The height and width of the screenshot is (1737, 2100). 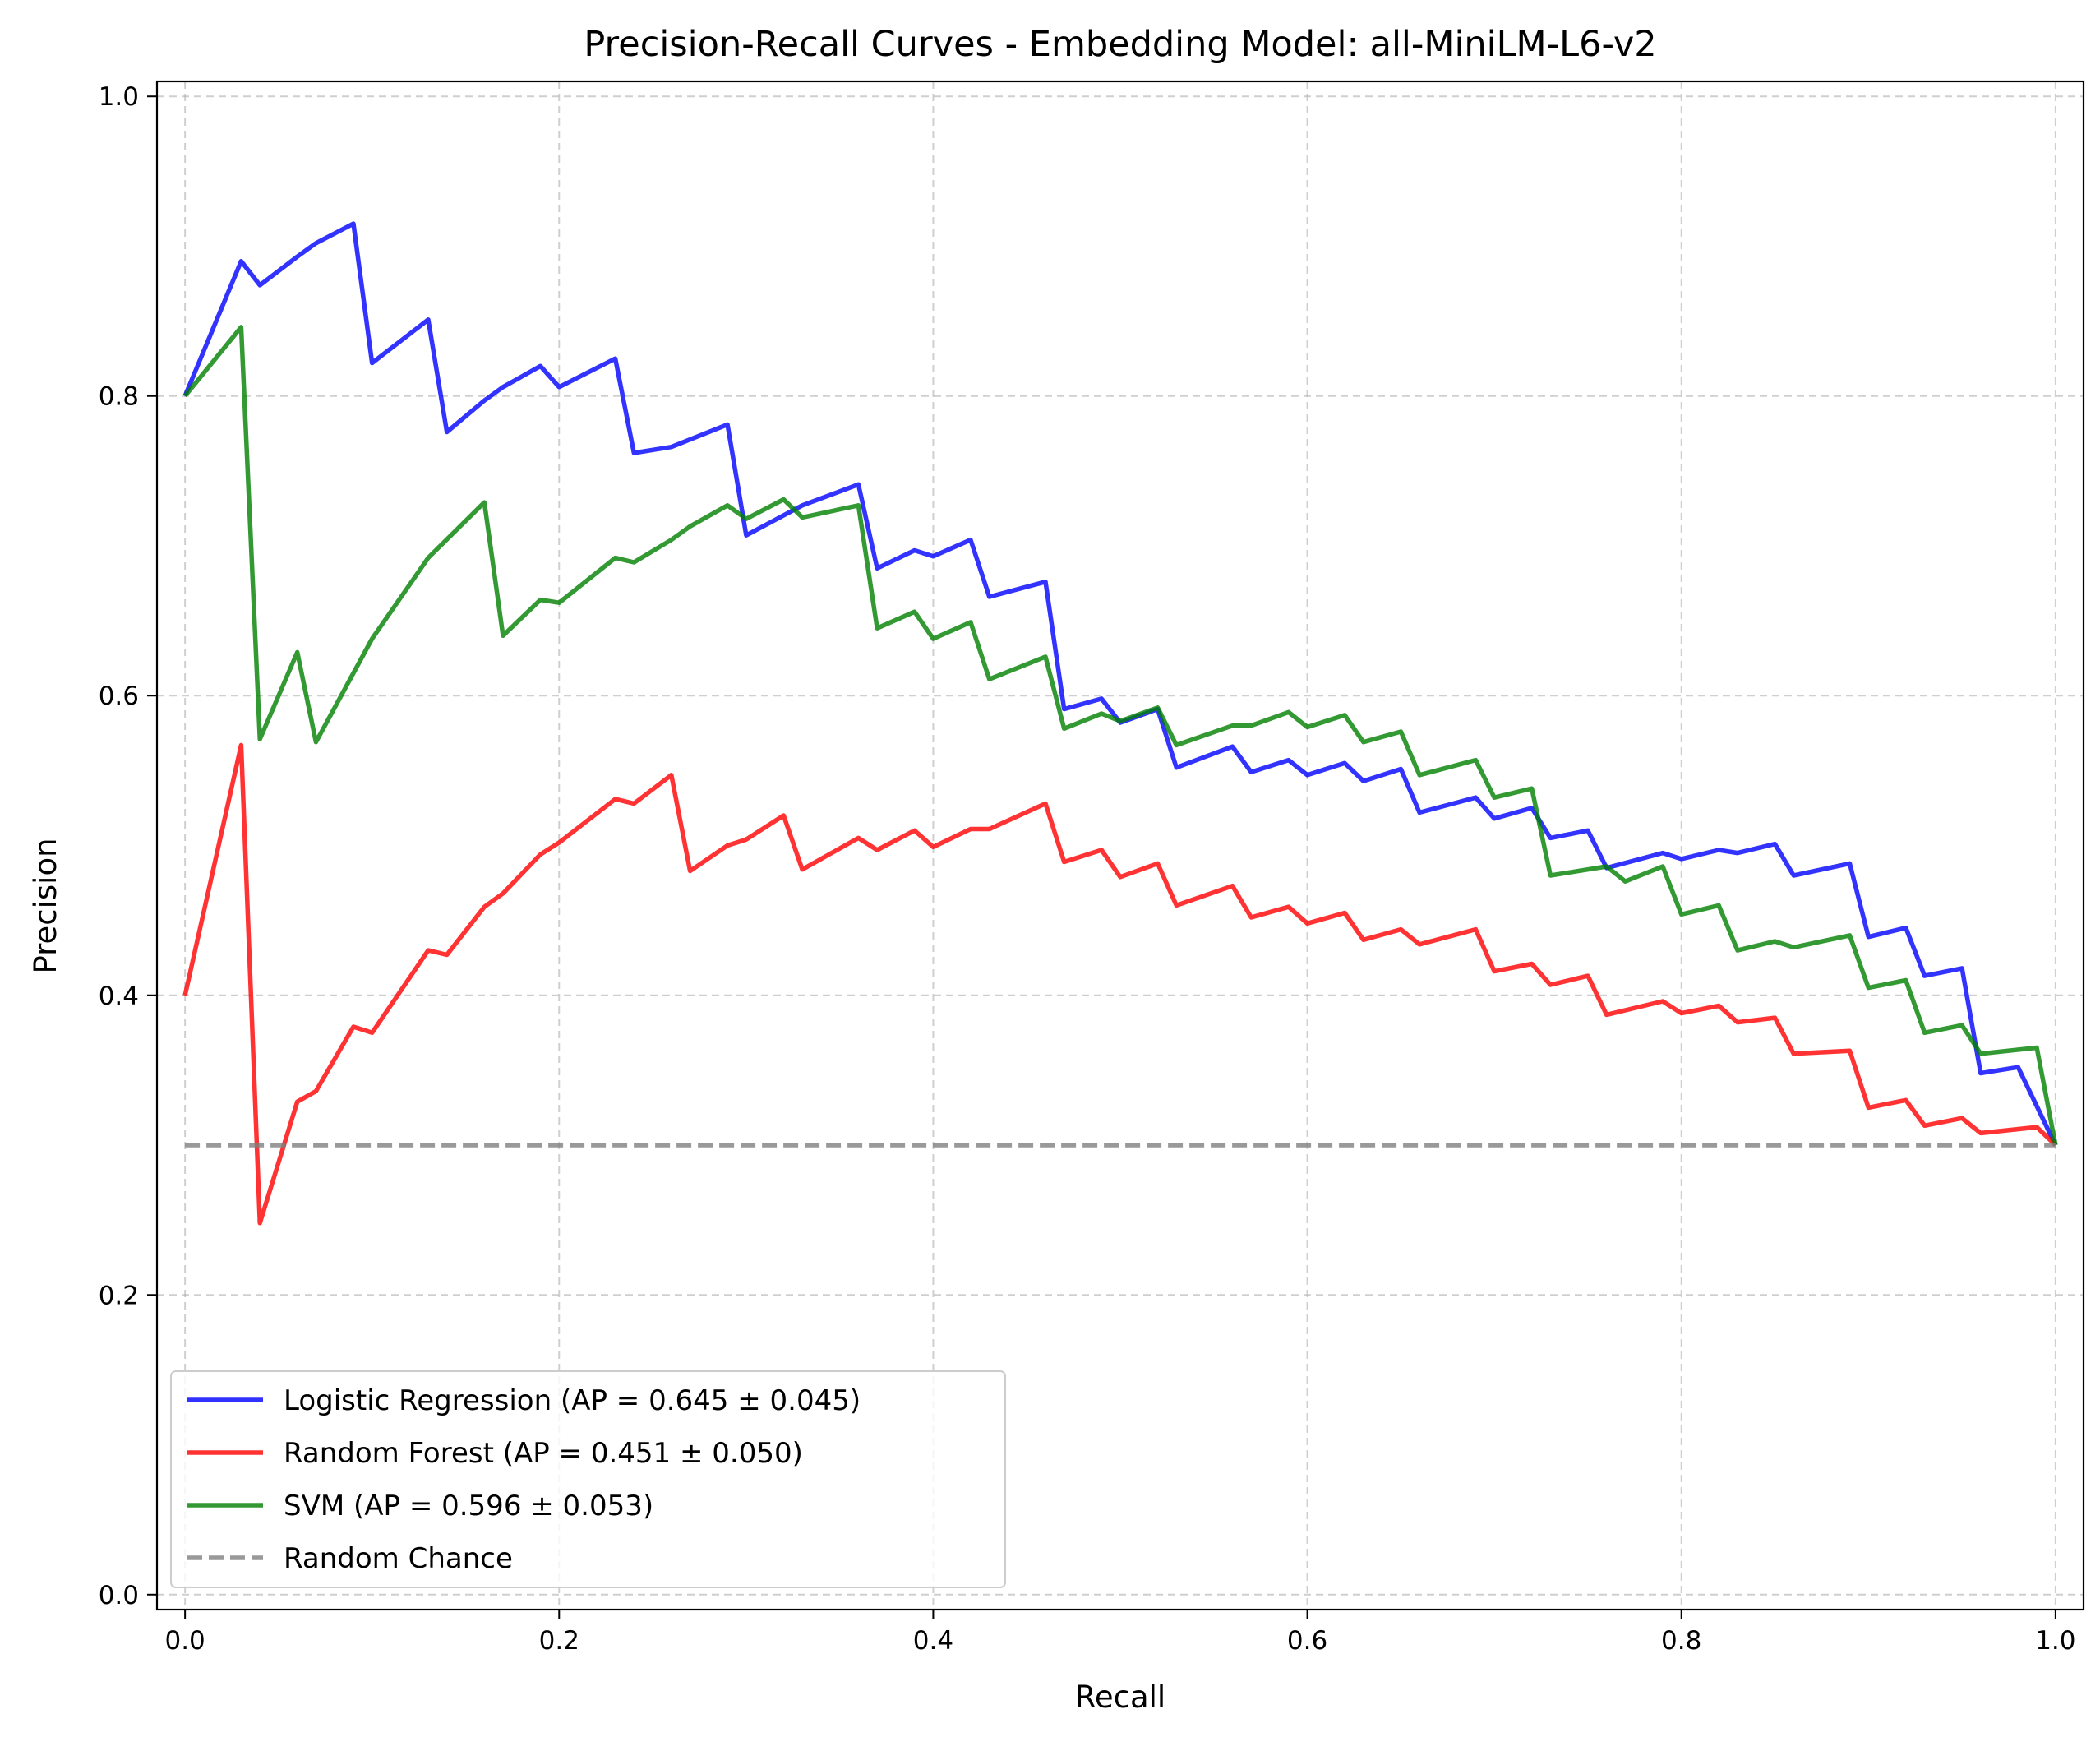 What do you see at coordinates (119, 1295) in the screenshot?
I see `y-tick-label: 0.2` at bounding box center [119, 1295].